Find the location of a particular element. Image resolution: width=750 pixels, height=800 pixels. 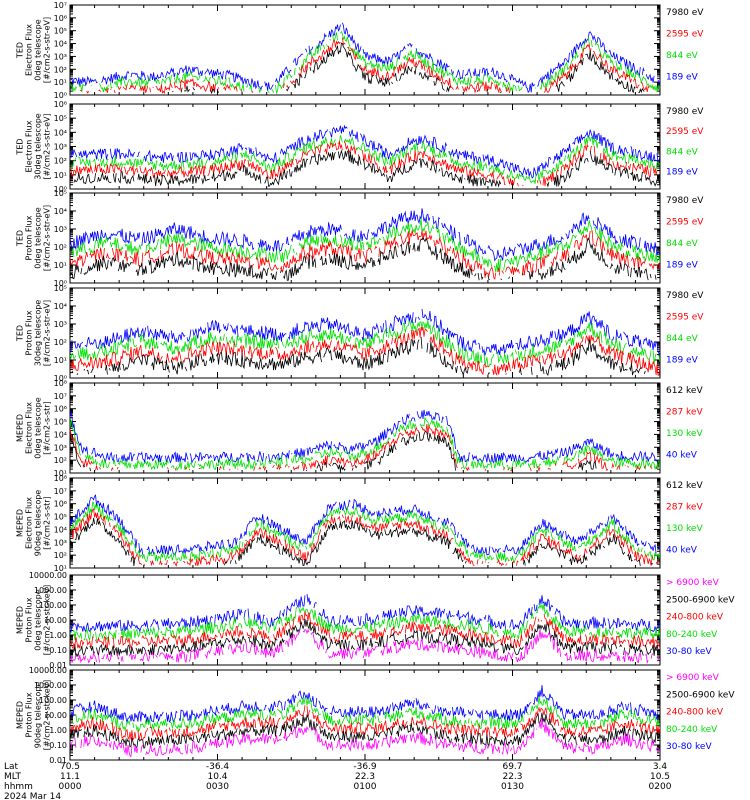

lat-tick-label: 3.4 is located at coordinates (660, 767).